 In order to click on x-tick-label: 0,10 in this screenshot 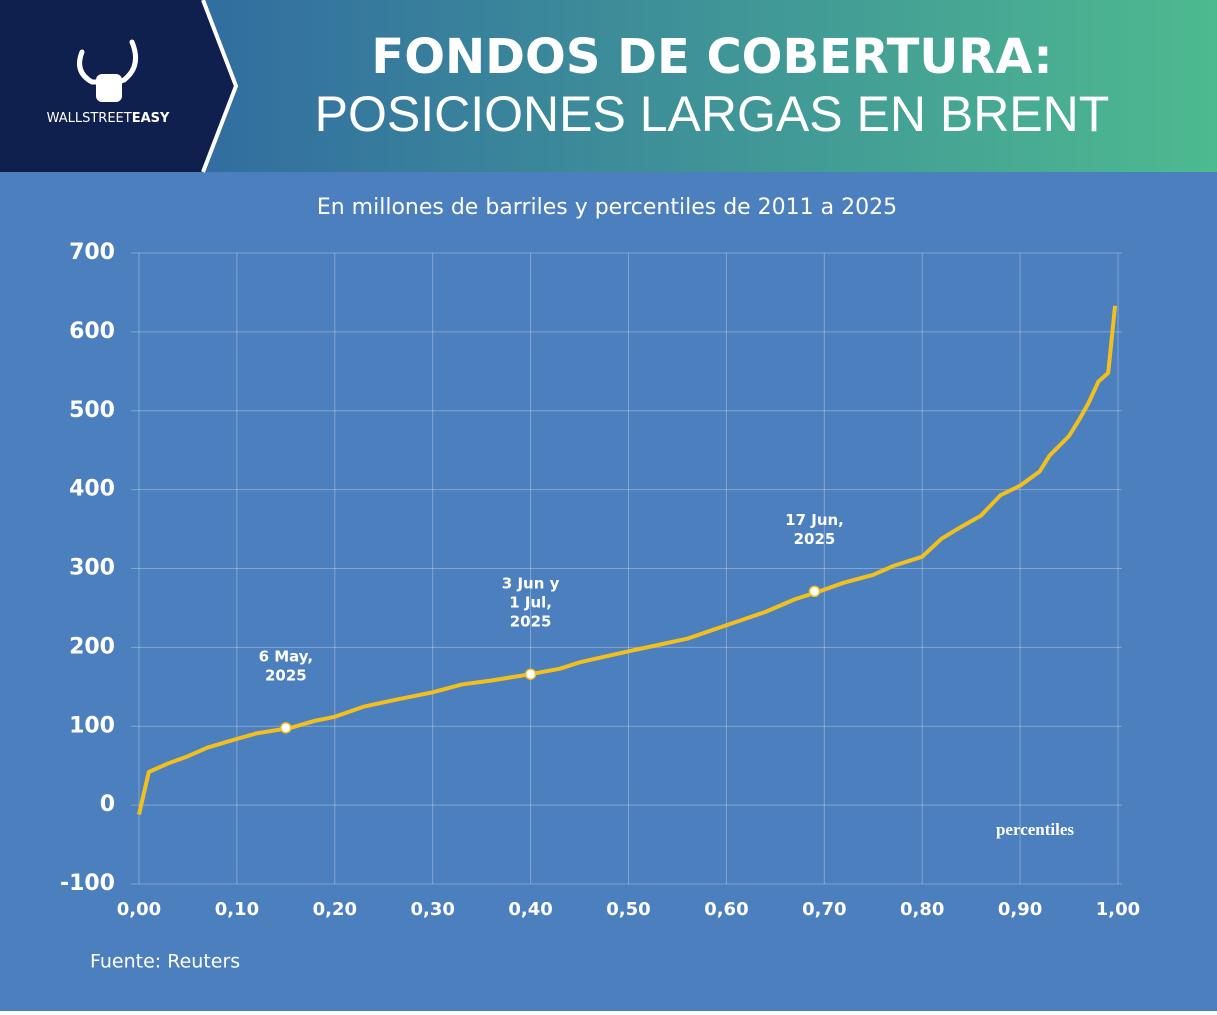, I will do `click(237, 909)`.